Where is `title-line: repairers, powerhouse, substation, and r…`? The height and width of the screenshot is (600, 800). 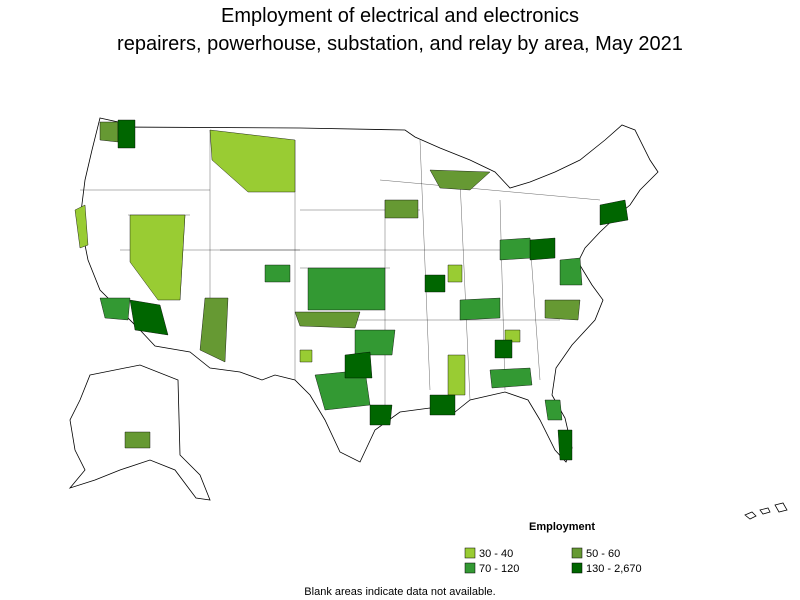
title-line: repairers, powerhouse, substation, and r… is located at coordinates (400, 44).